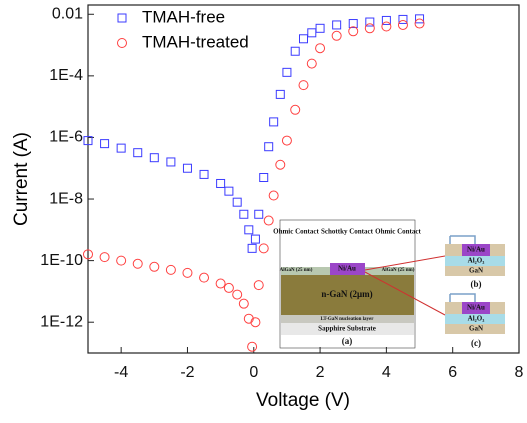  Describe the element at coordinates (405, 285) in the screenshot. I see `arrows` at that location.